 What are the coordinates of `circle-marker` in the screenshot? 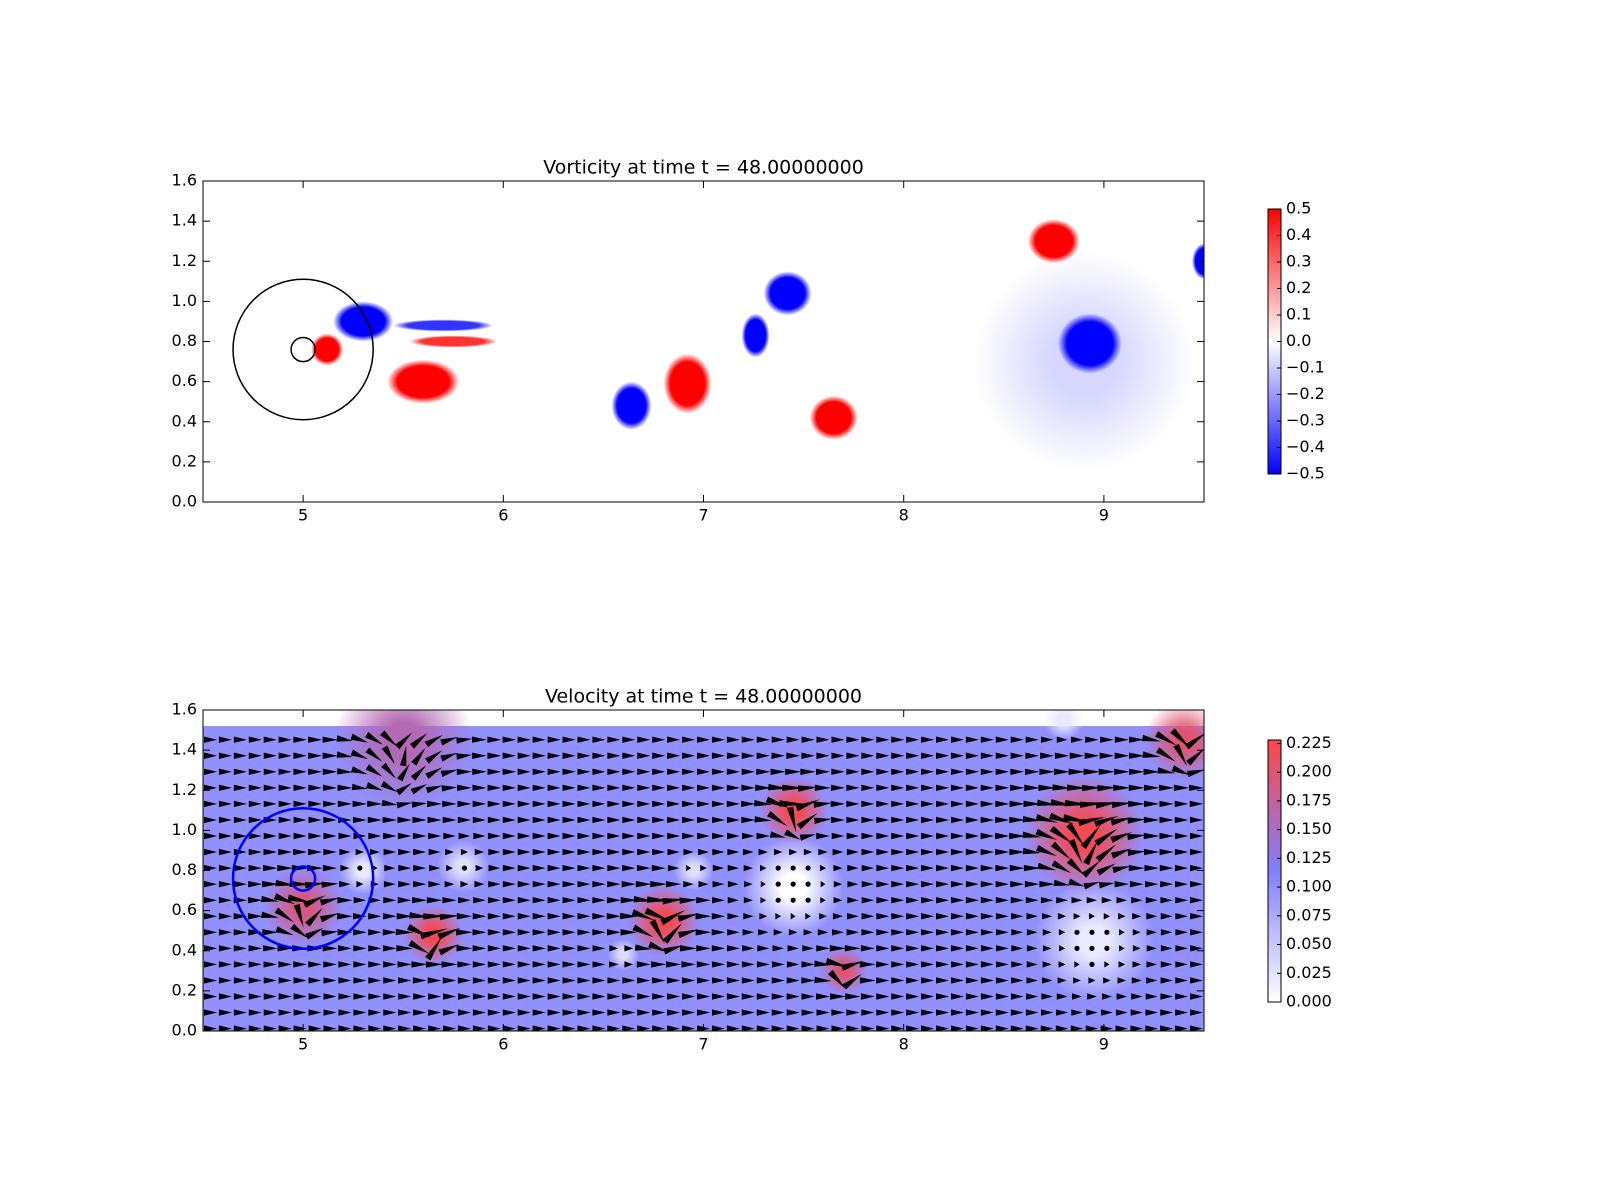 It's located at (303, 349).